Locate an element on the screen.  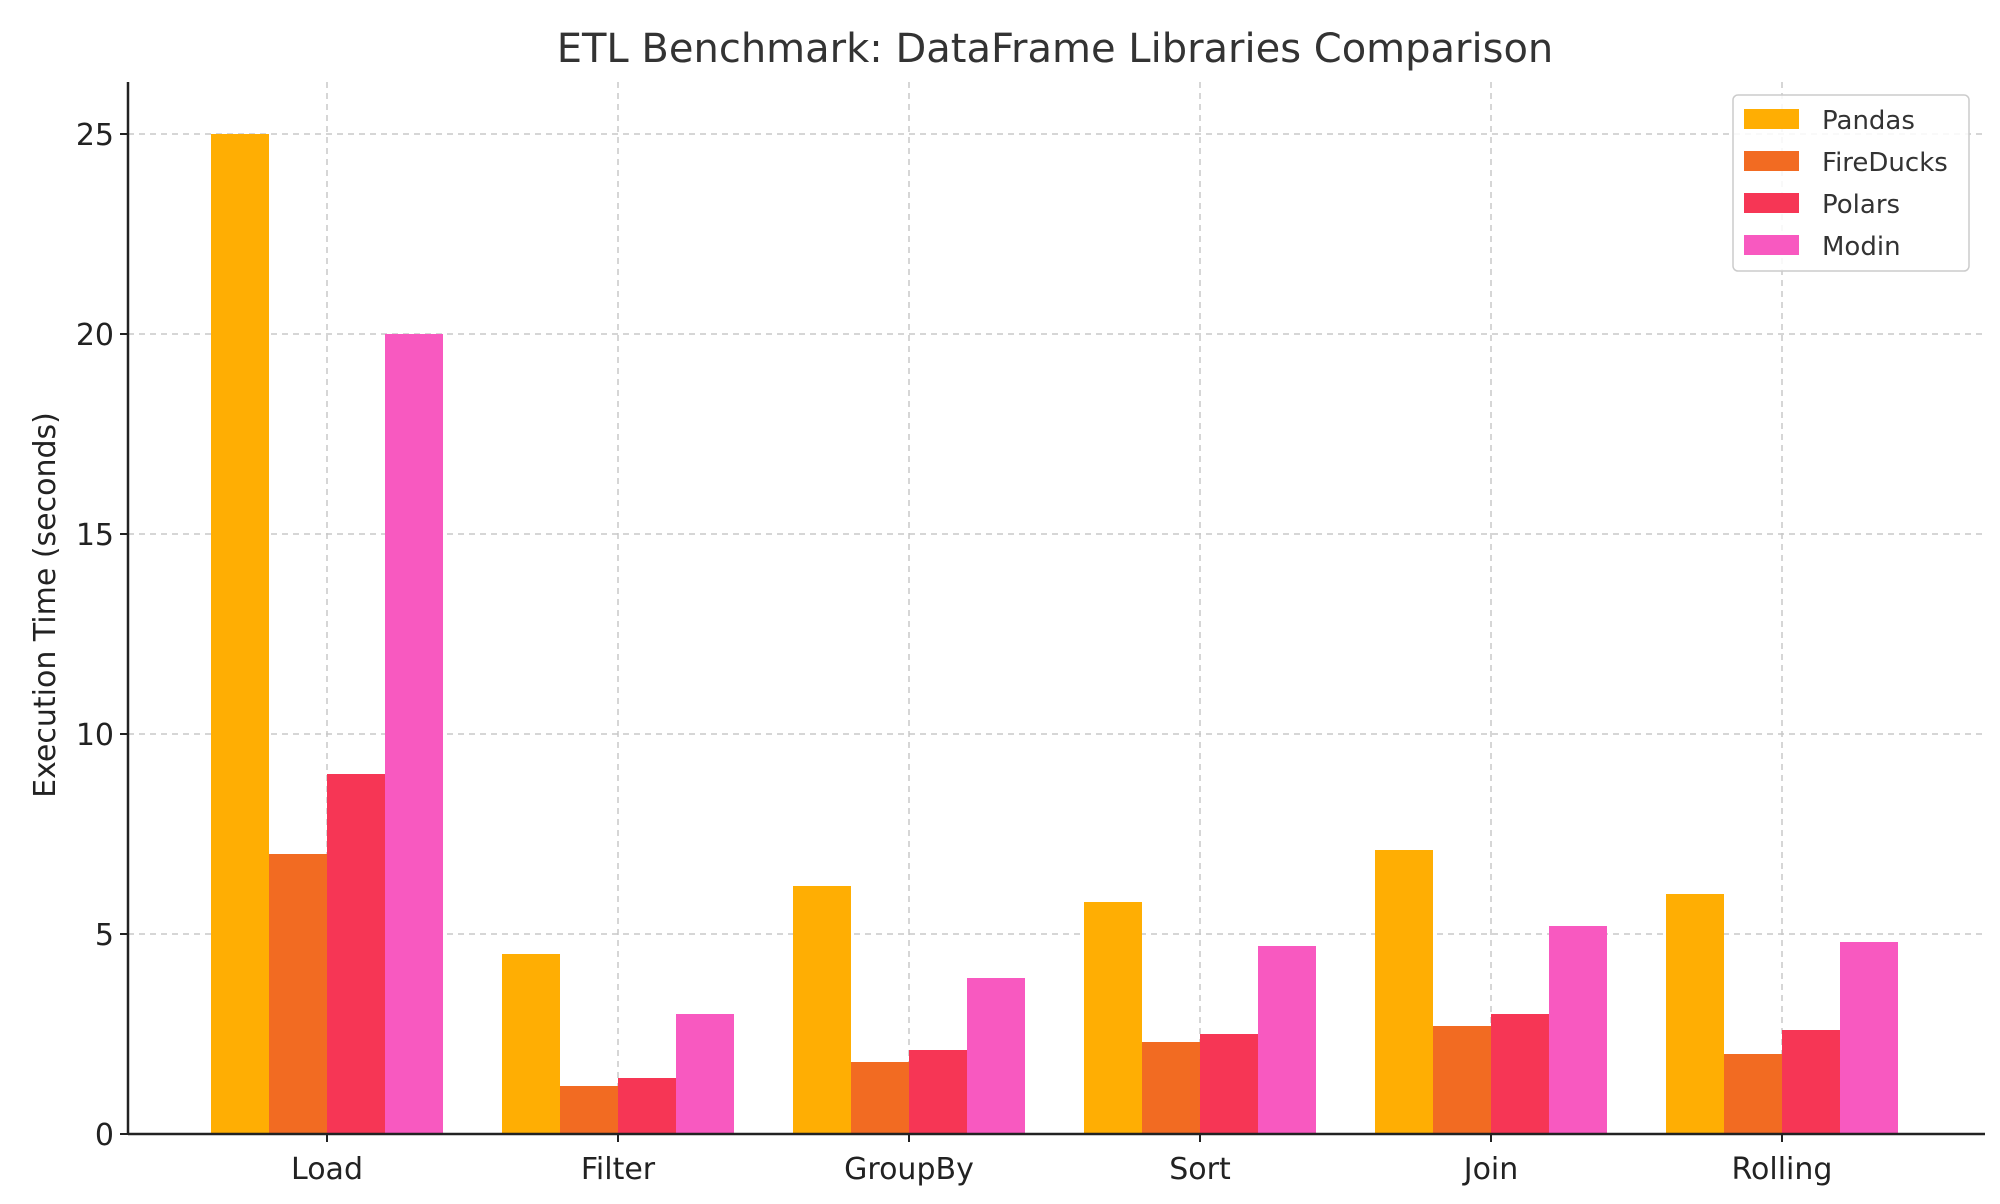
legend-label-pandas: Pandas is located at coordinates (1868, 121).